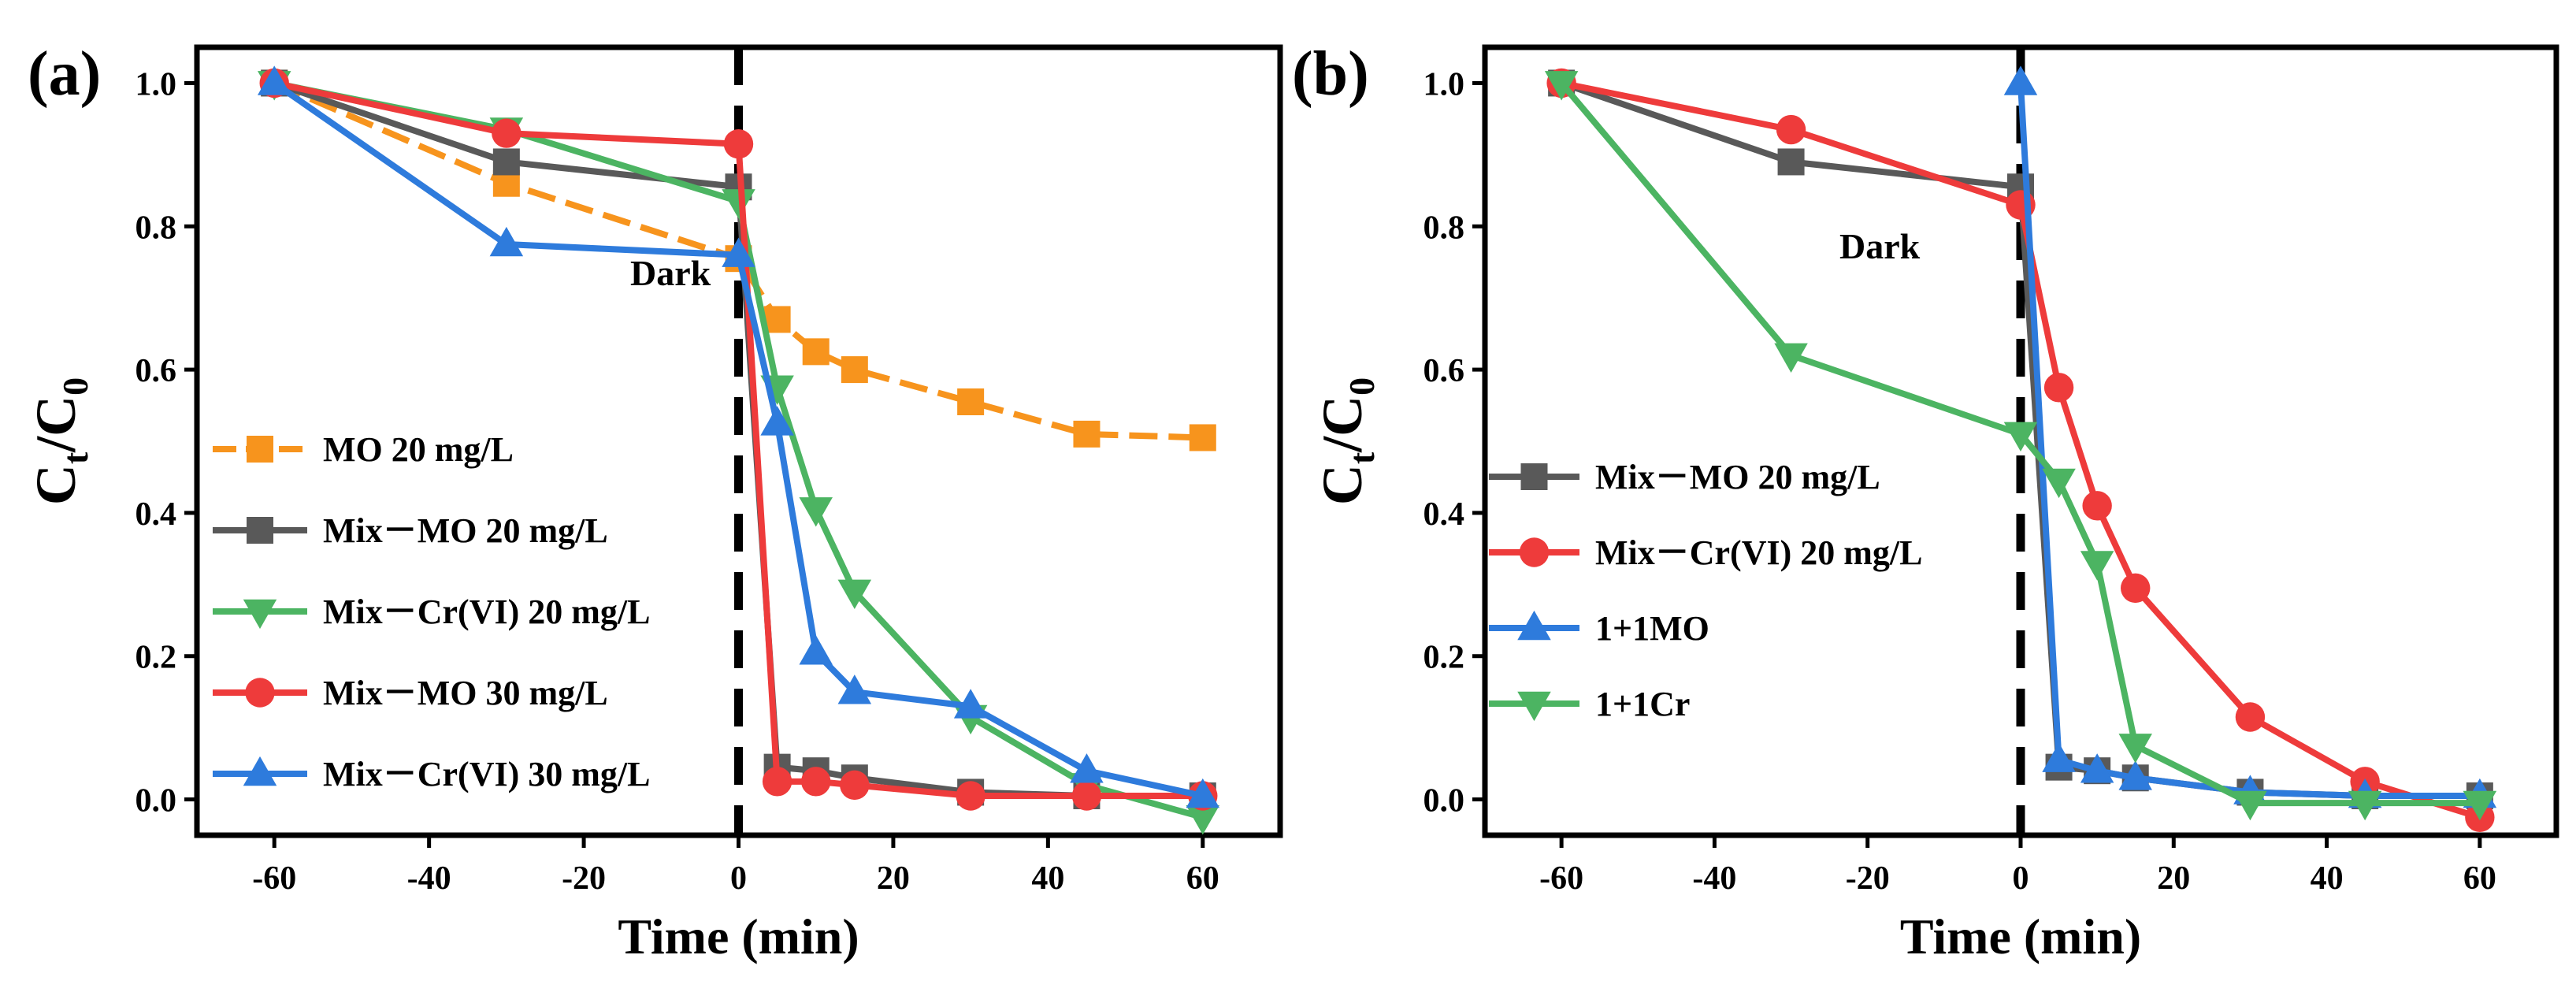 The height and width of the screenshot is (1007, 2576). I want to click on legend-label: 1+1MO, so click(1652, 628).